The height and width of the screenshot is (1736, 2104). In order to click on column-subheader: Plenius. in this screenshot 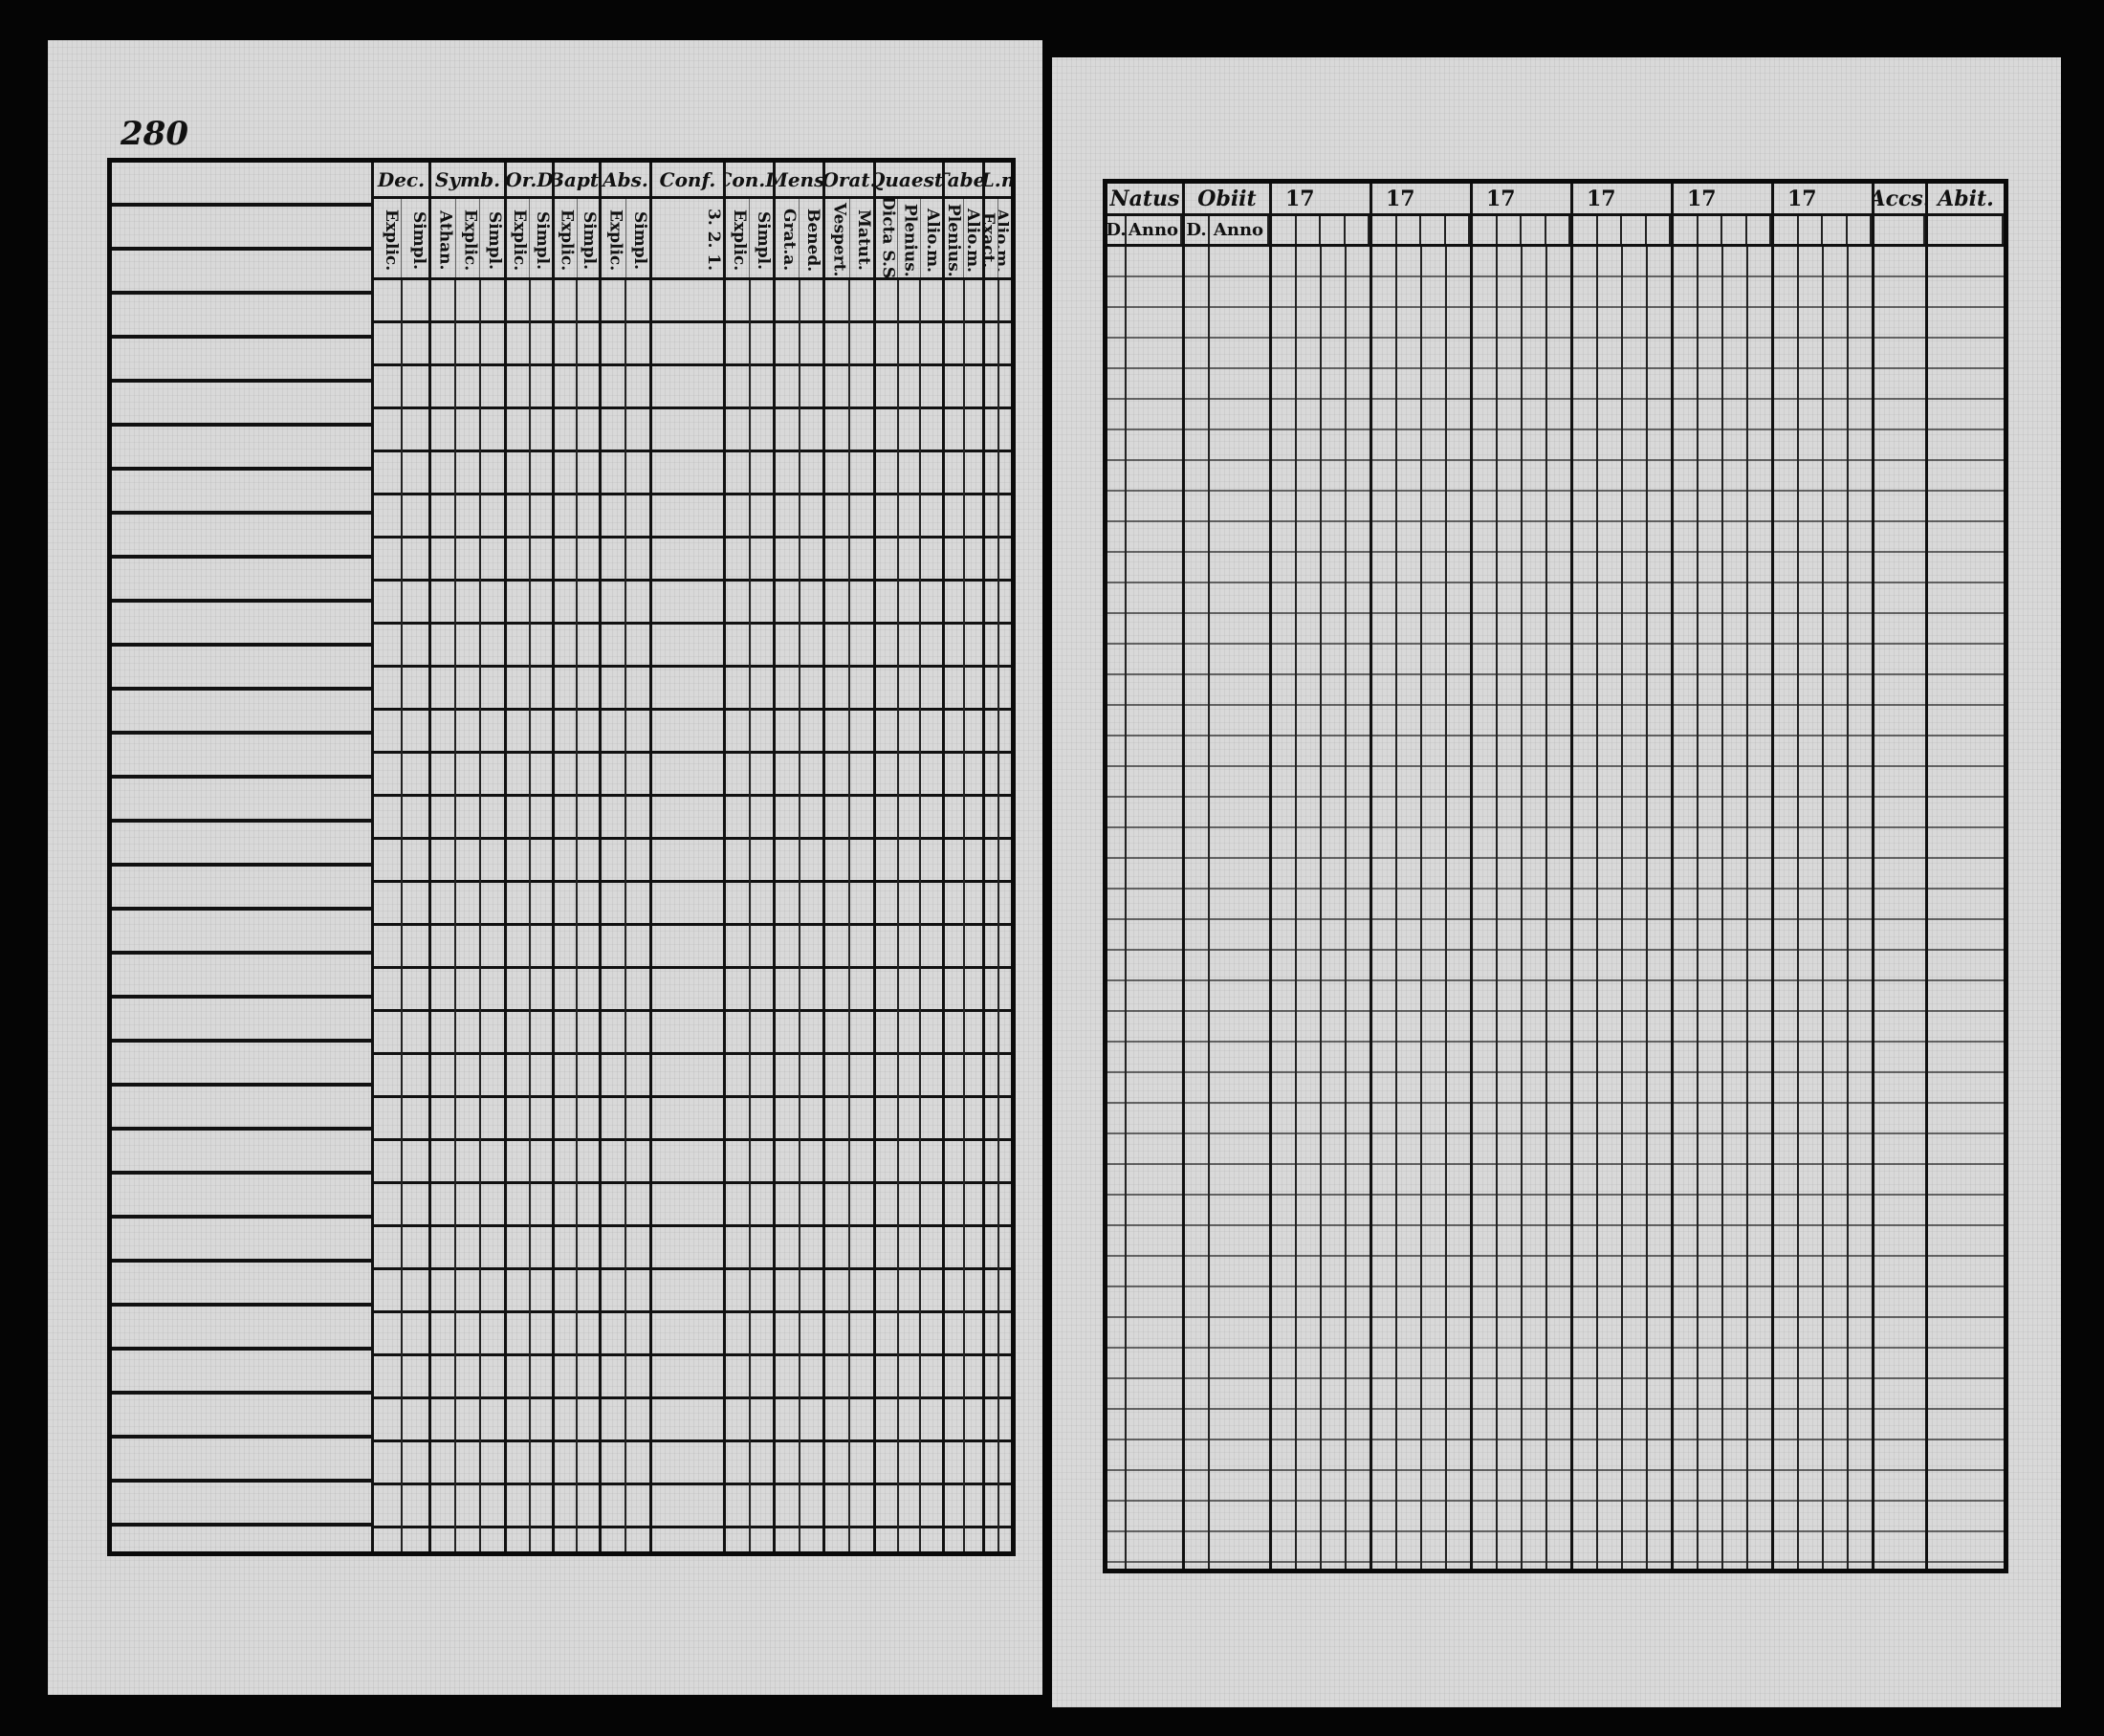, I will do `click(909, 238)`.